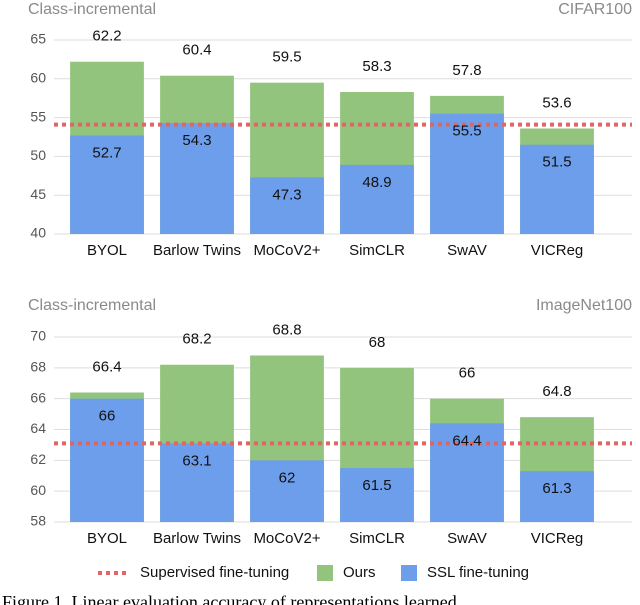 The width and height of the screenshot is (640, 605). Describe the element at coordinates (106, 366) in the screenshot. I see `data-label: 66.4` at that location.